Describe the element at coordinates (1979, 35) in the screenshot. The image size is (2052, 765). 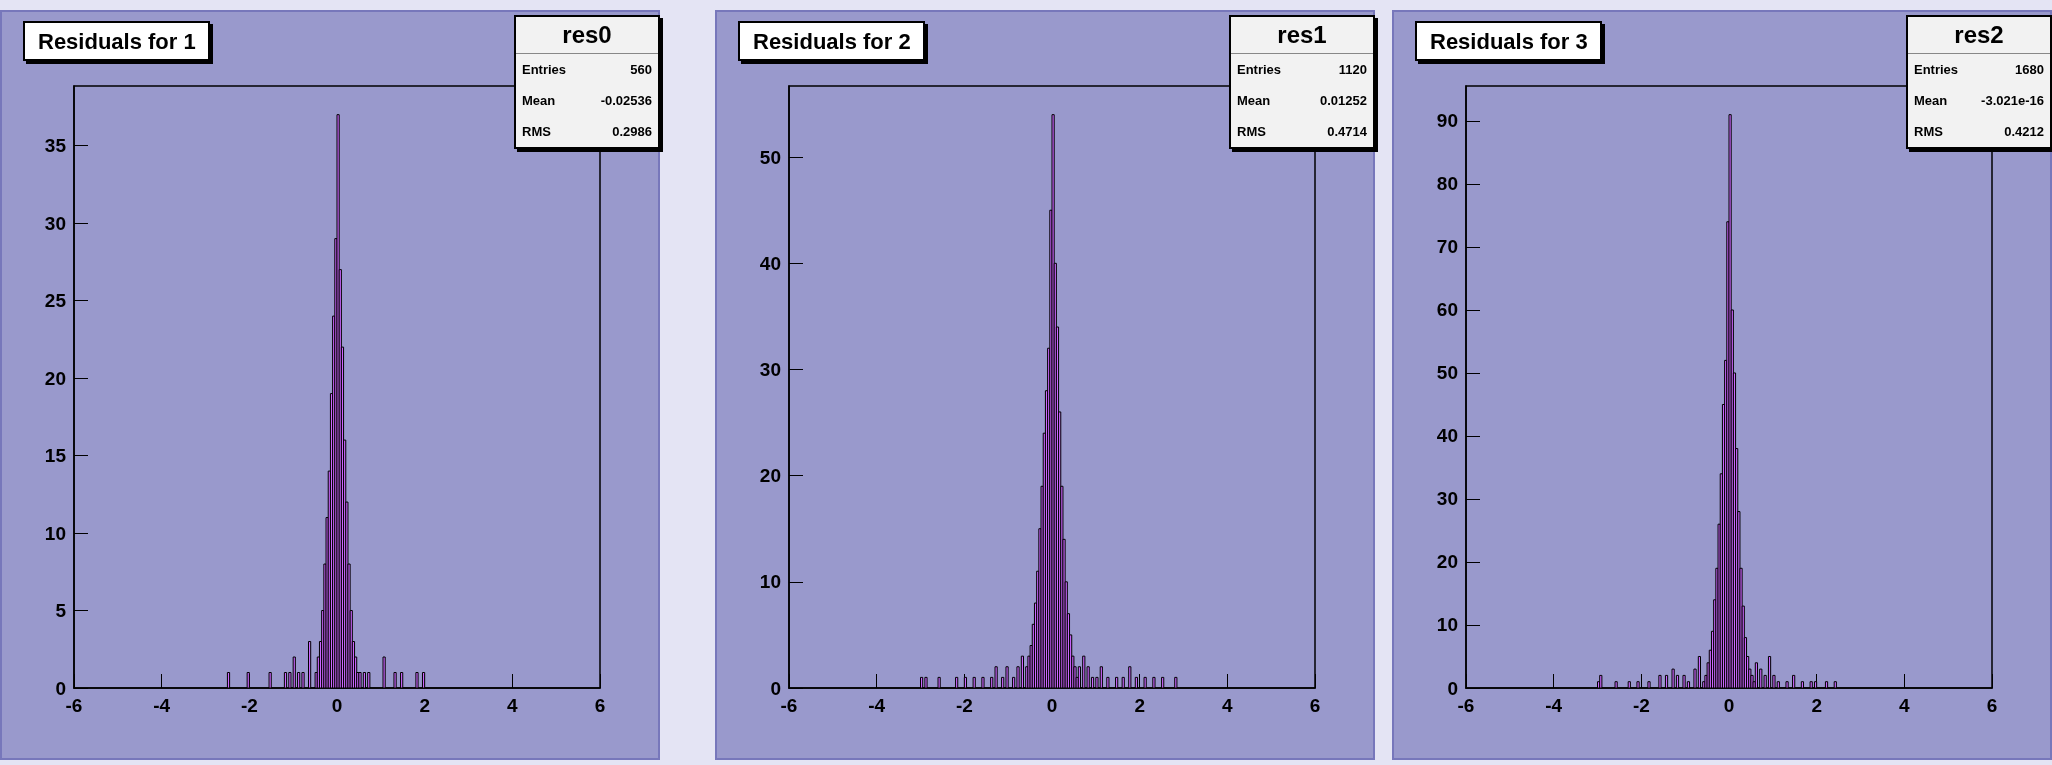
I see `text: res2` at that location.